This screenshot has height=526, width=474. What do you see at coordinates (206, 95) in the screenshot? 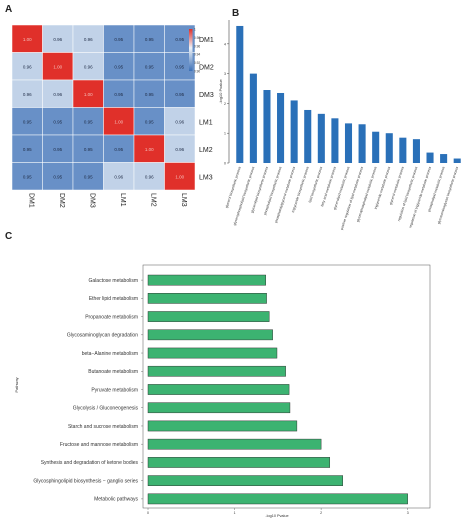
I see `heatmap-row-label: DM3` at bounding box center [206, 95].